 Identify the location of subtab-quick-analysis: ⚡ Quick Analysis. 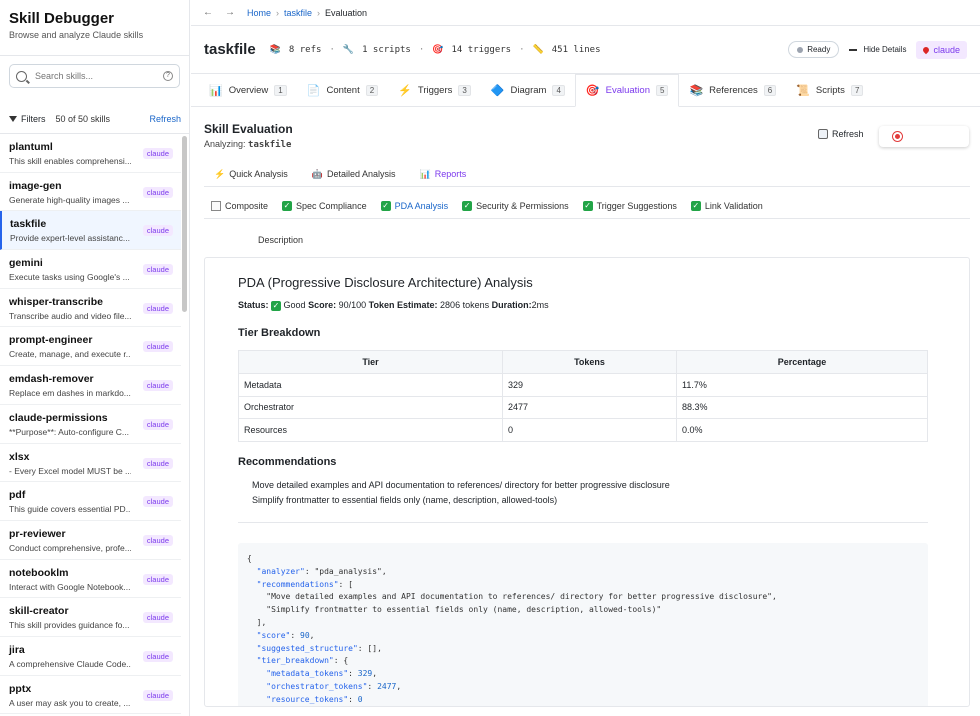
(251, 174).